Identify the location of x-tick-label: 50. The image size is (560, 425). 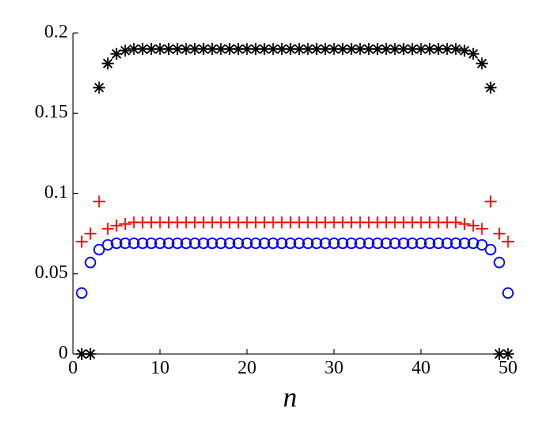
(508, 367).